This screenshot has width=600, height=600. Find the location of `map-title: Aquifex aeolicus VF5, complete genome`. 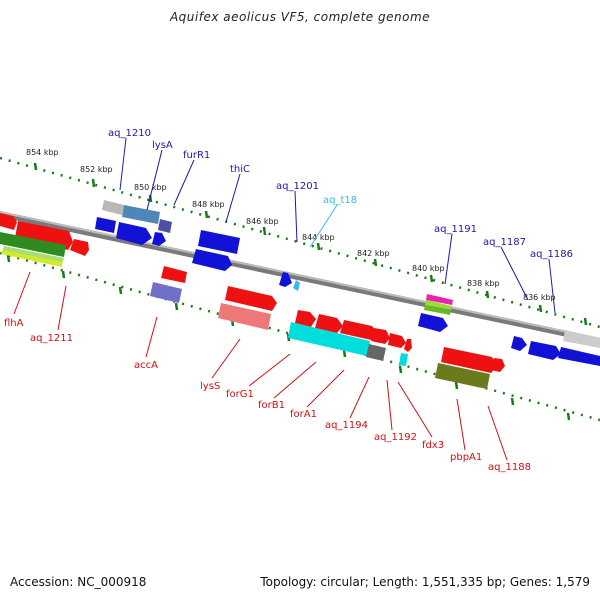

map-title: Aquifex aeolicus VF5, complete genome is located at coordinates (300, 17).